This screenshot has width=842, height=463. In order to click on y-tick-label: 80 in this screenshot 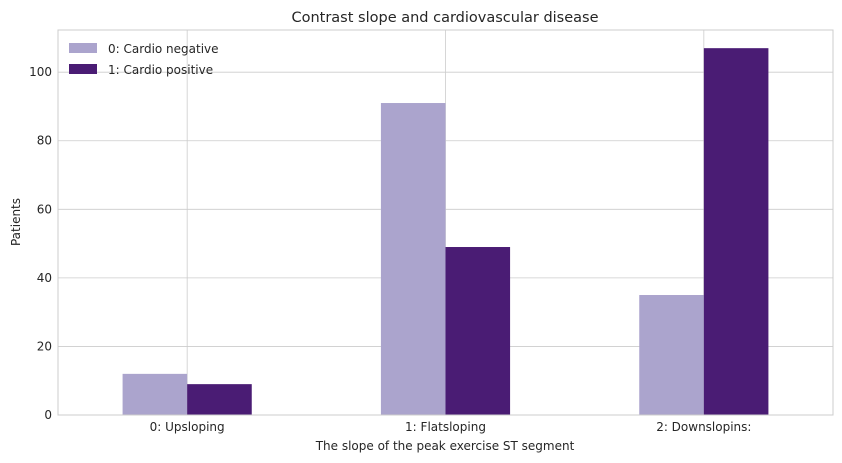, I will do `click(44, 141)`.